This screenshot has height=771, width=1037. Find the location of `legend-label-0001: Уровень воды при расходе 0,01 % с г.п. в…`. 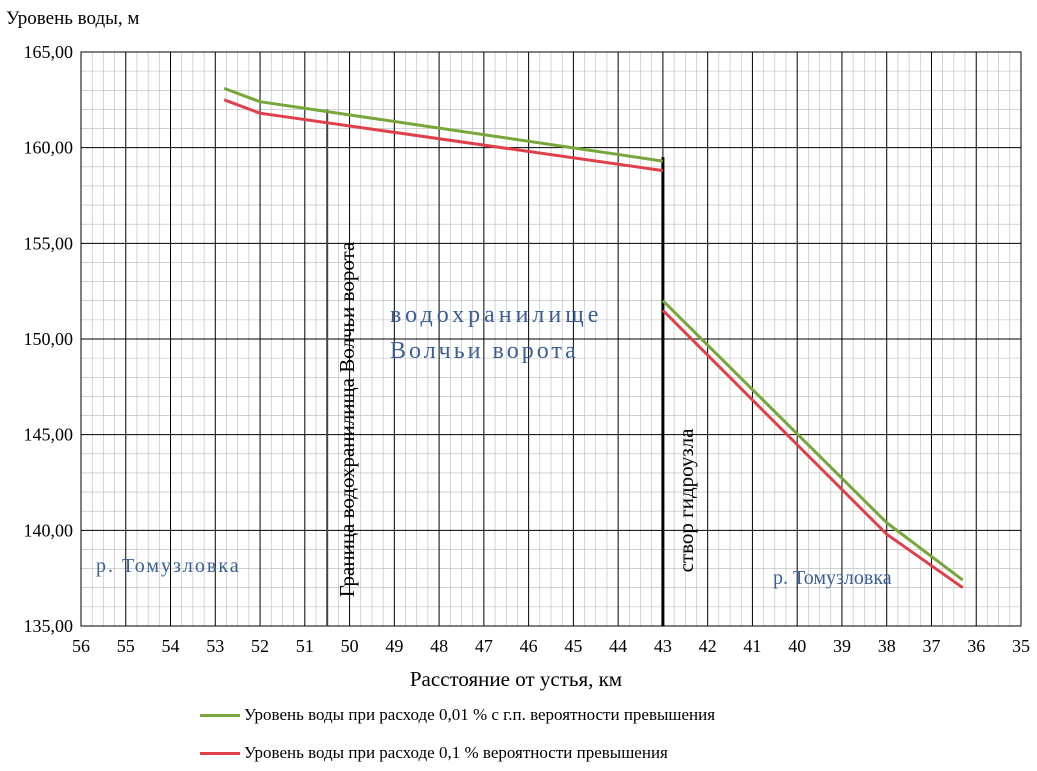

legend-label-0001: Уровень воды при расходе 0,01 % с г.п. в… is located at coordinates (480, 714).